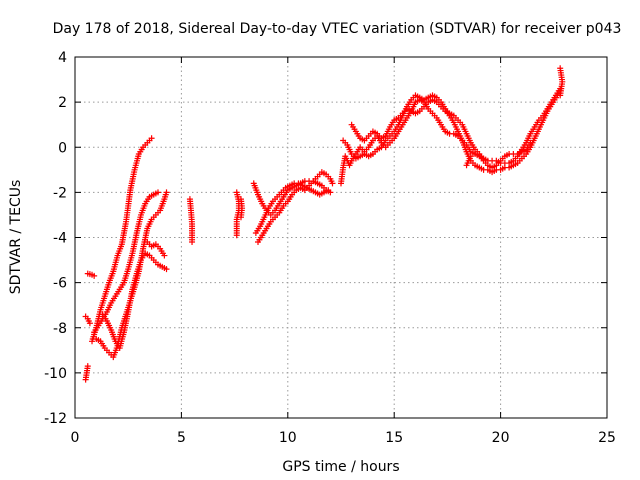 The width and height of the screenshot is (640, 480). Describe the element at coordinates (60, 329) in the screenshot. I see `y-tick-label: -8` at that location.